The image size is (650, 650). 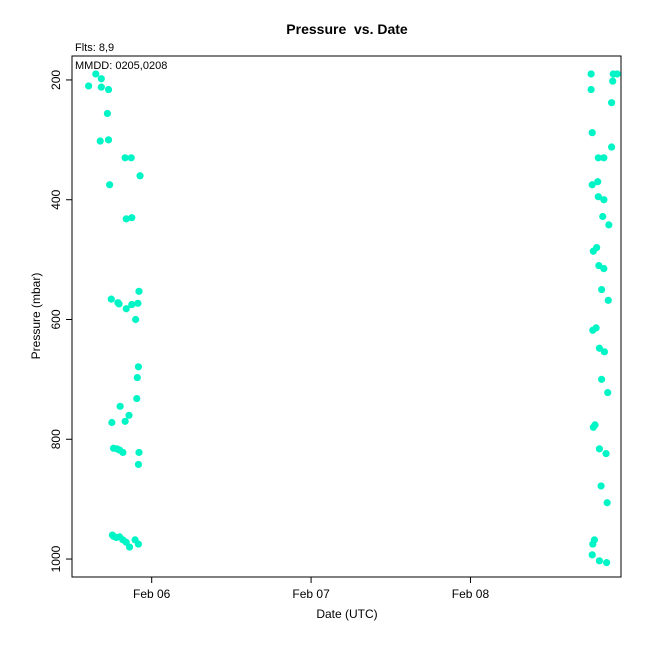 What do you see at coordinates (94, 48) in the screenshot?
I see `chart-subtitle: Flts: 8,9` at bounding box center [94, 48].